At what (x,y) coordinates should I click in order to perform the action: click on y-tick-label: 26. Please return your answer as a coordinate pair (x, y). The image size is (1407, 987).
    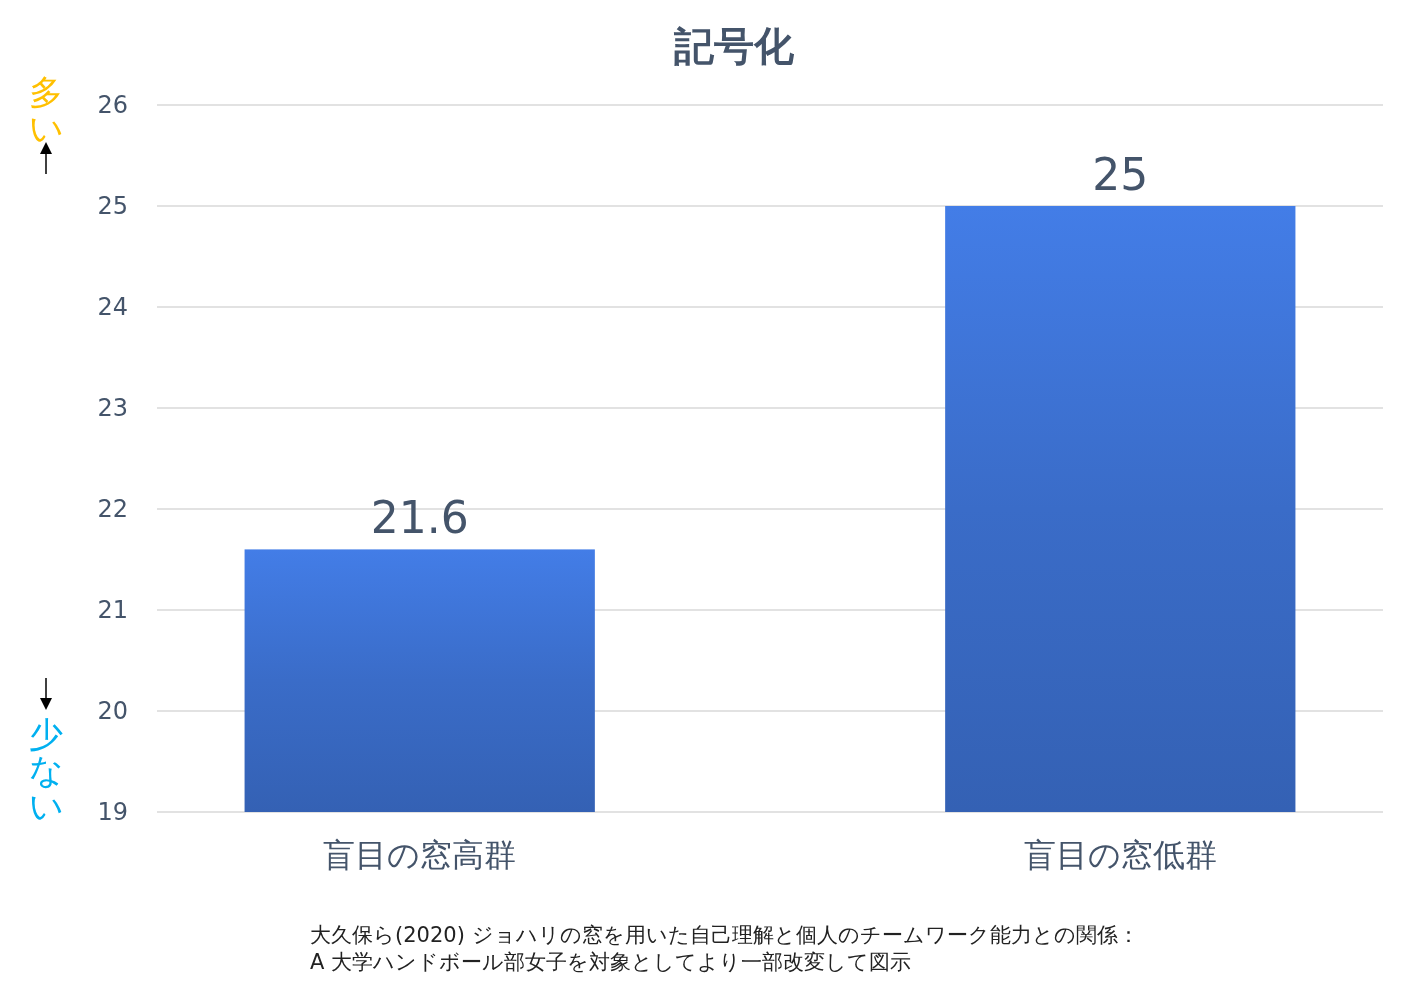
    Looking at the image, I should click on (112, 105).